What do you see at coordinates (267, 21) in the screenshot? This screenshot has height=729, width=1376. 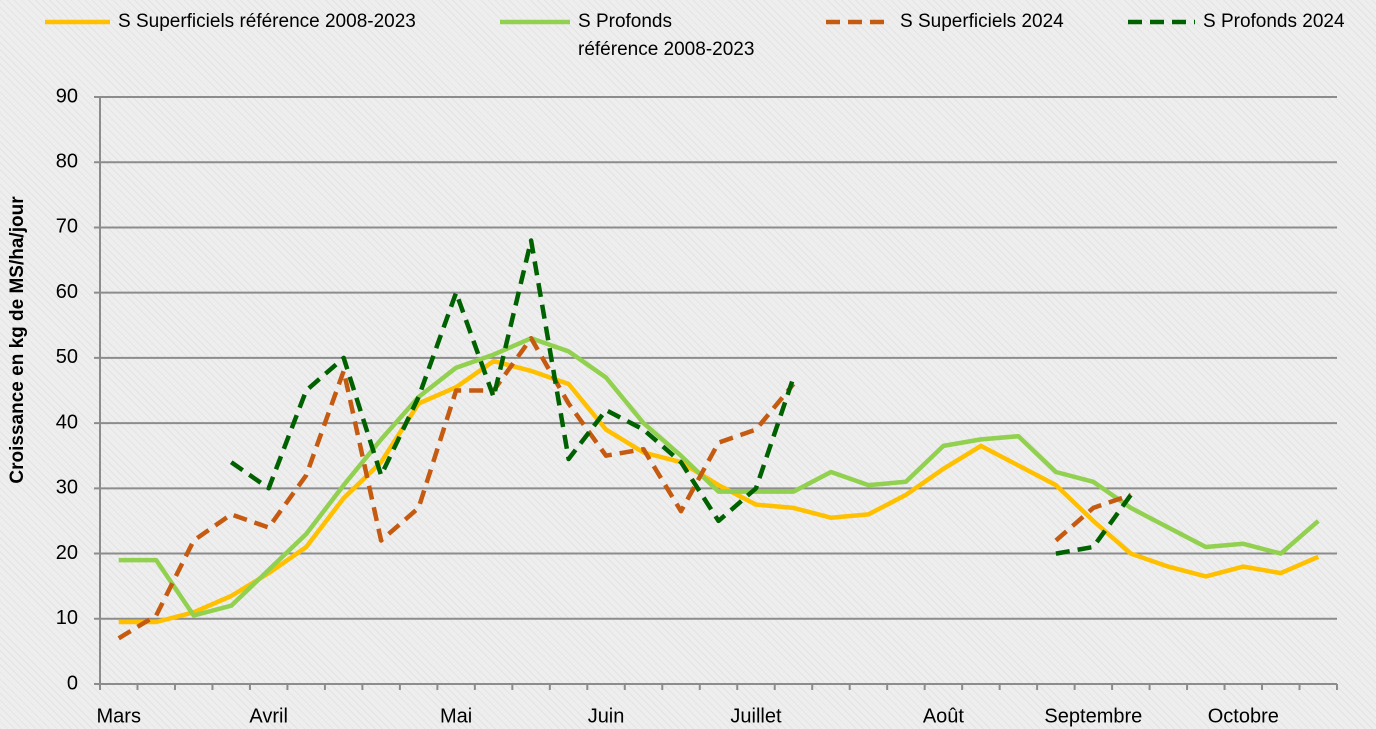 I see `legend-label: S Superficiels référence 2008-2023` at bounding box center [267, 21].